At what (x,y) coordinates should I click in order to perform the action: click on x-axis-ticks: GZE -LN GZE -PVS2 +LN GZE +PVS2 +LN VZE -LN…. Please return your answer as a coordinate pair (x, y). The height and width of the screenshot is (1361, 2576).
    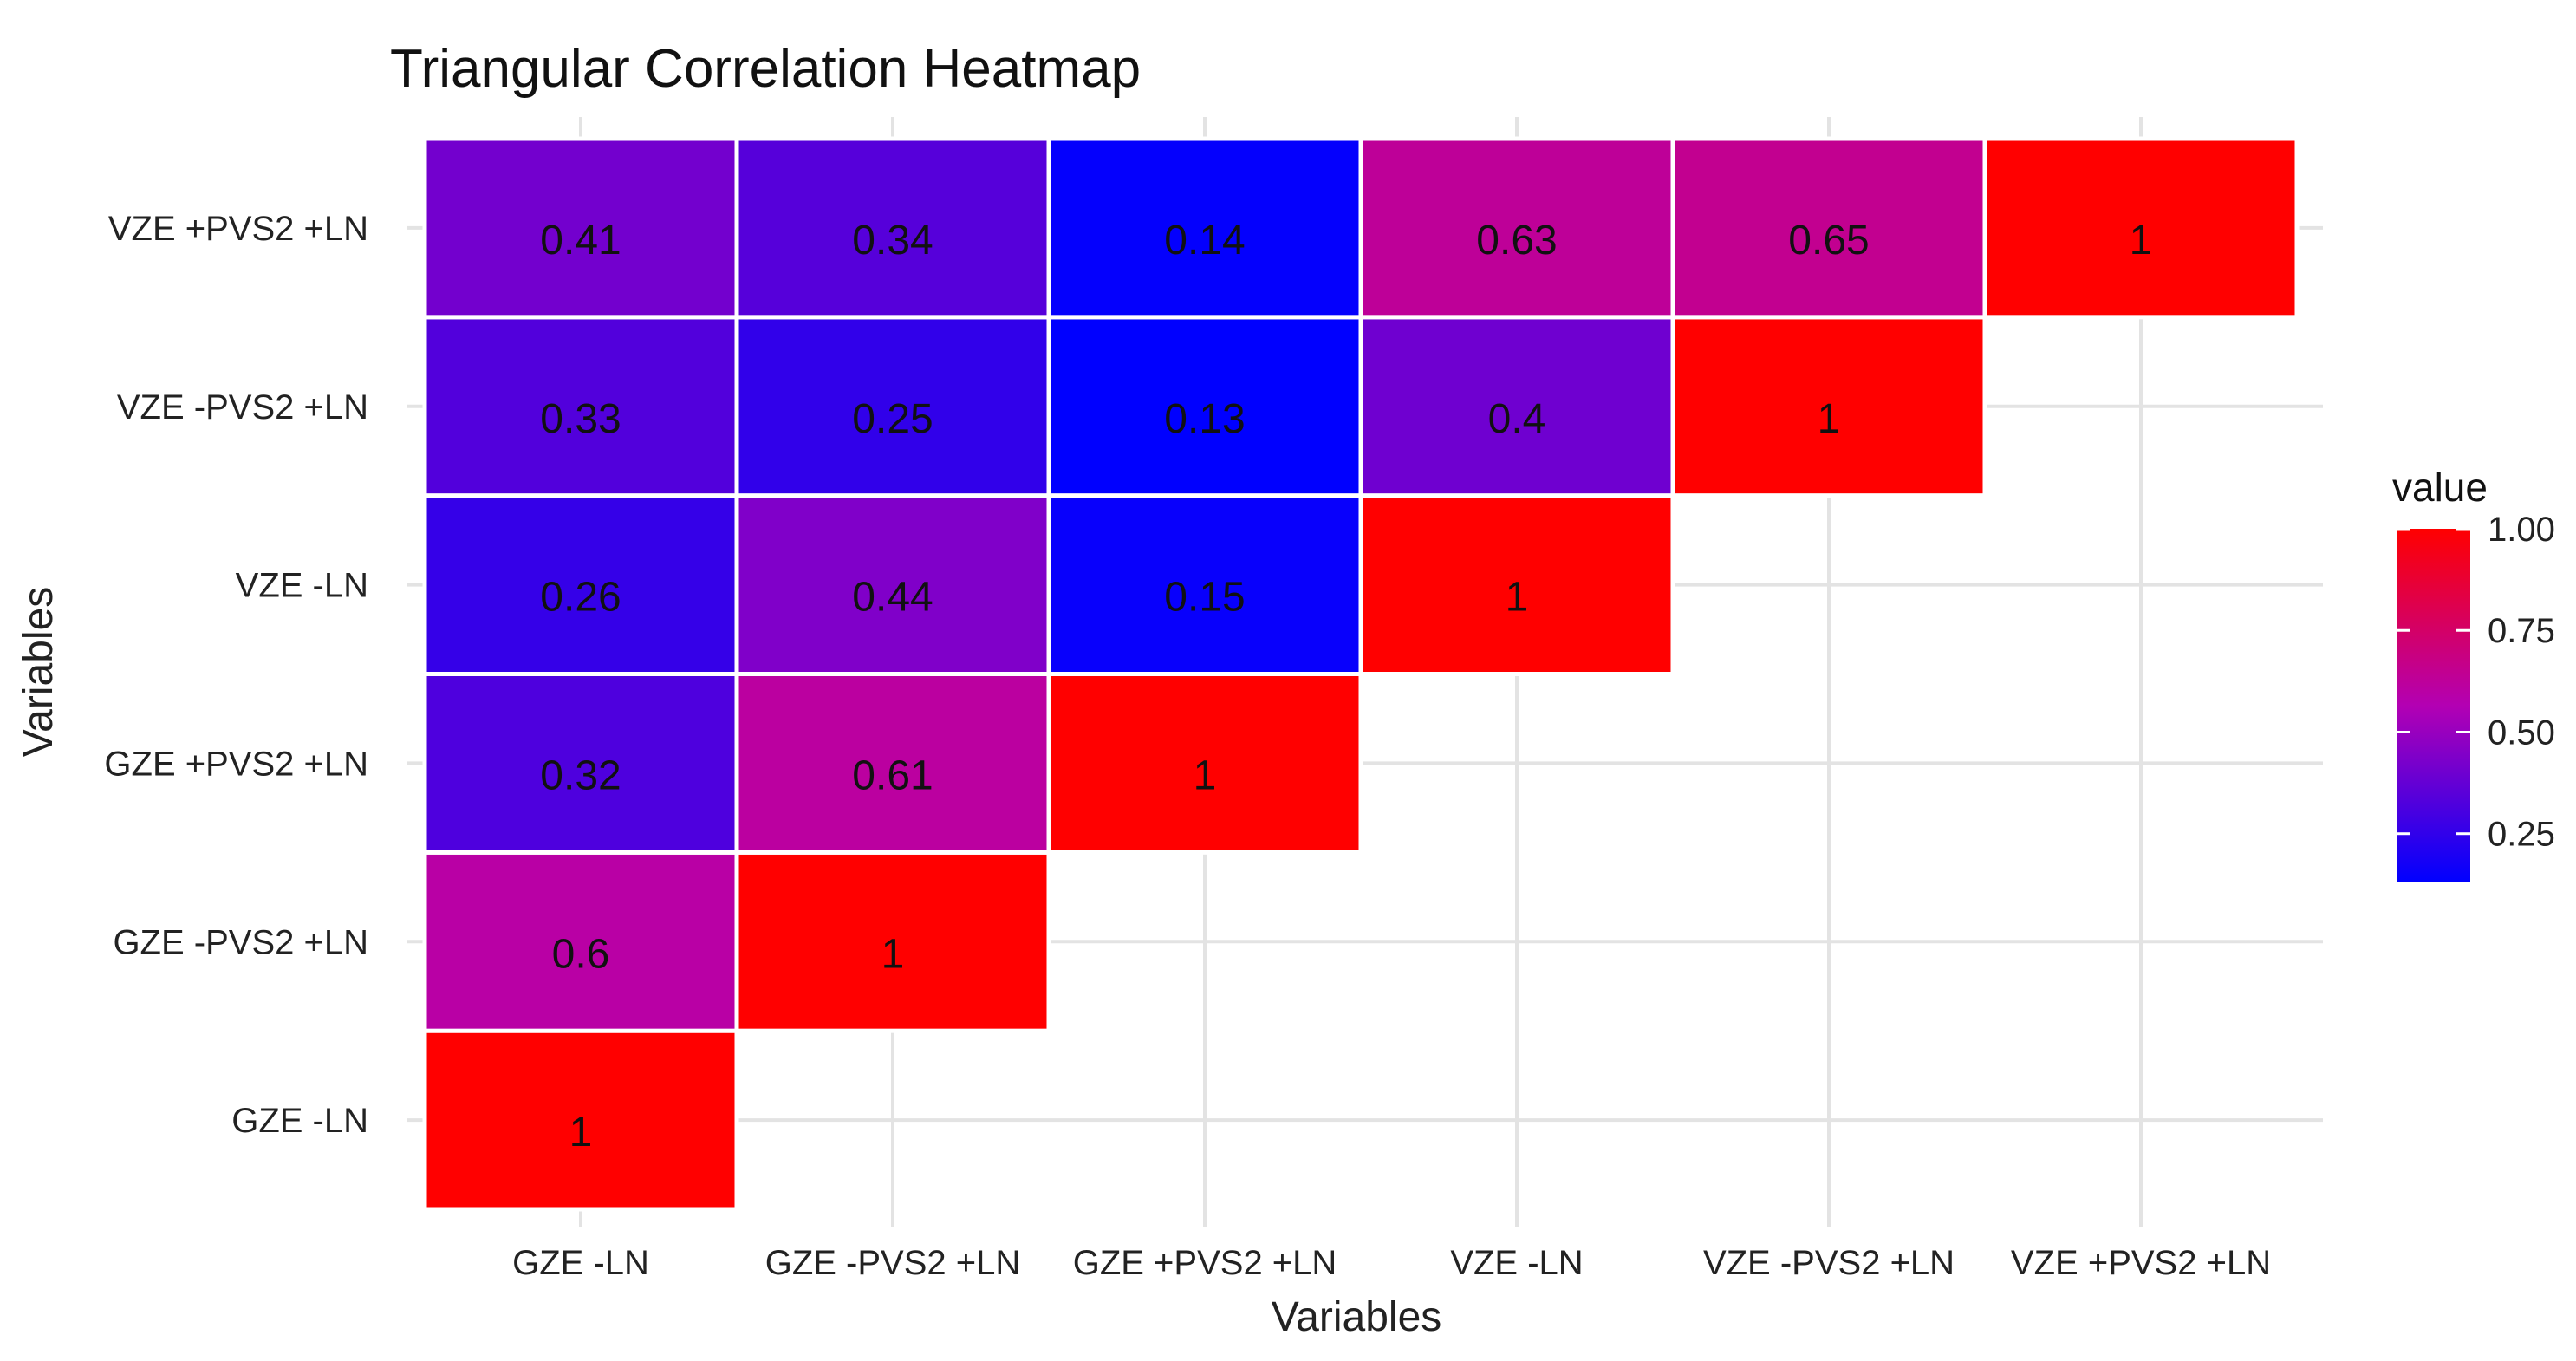
    Looking at the image, I should click on (1391, 1263).